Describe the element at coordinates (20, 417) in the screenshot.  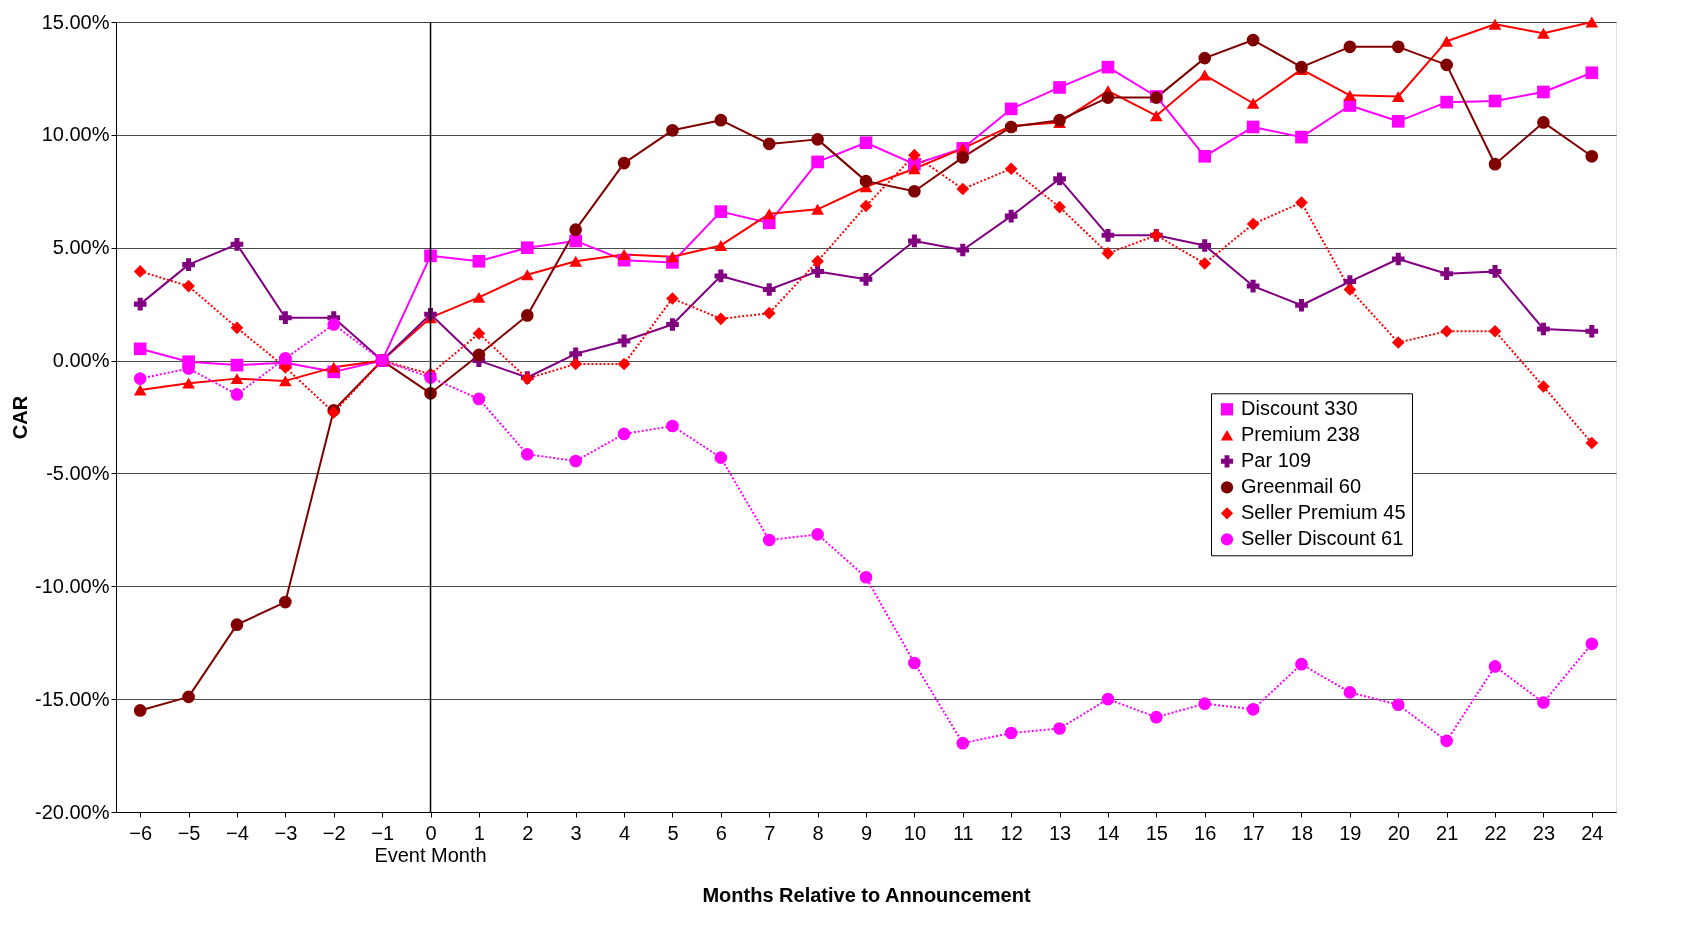
I see `y-axis-title: CAR` at that location.